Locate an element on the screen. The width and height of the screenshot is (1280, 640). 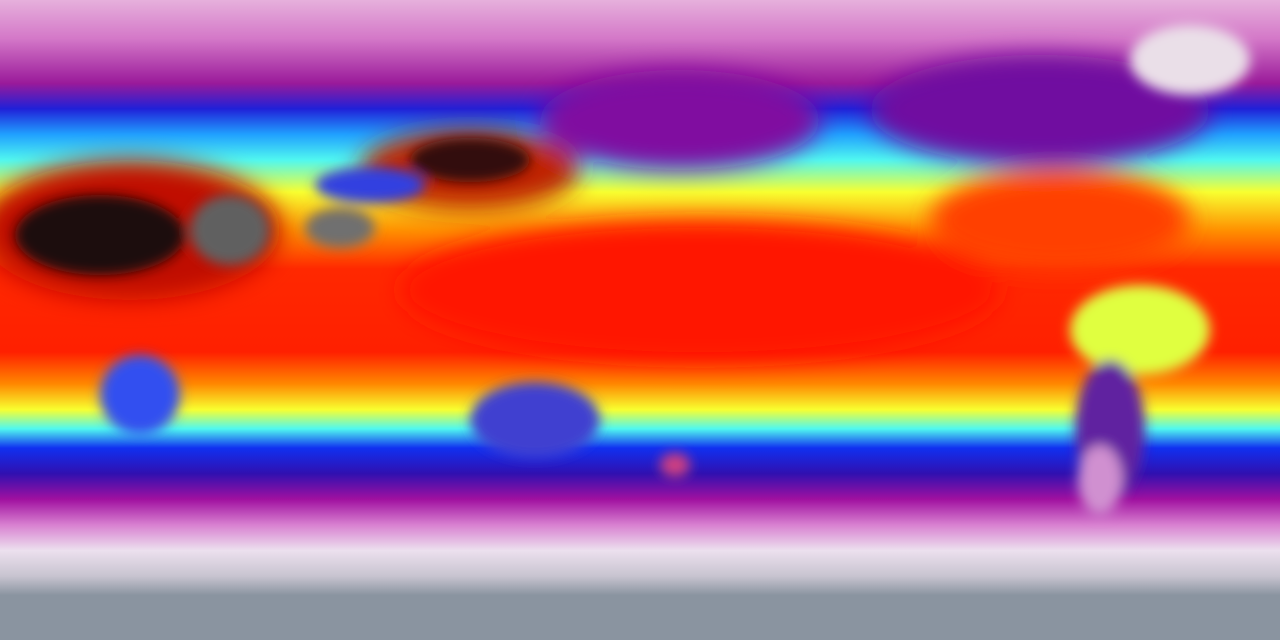
gobi is located at coordinates (470, 160).